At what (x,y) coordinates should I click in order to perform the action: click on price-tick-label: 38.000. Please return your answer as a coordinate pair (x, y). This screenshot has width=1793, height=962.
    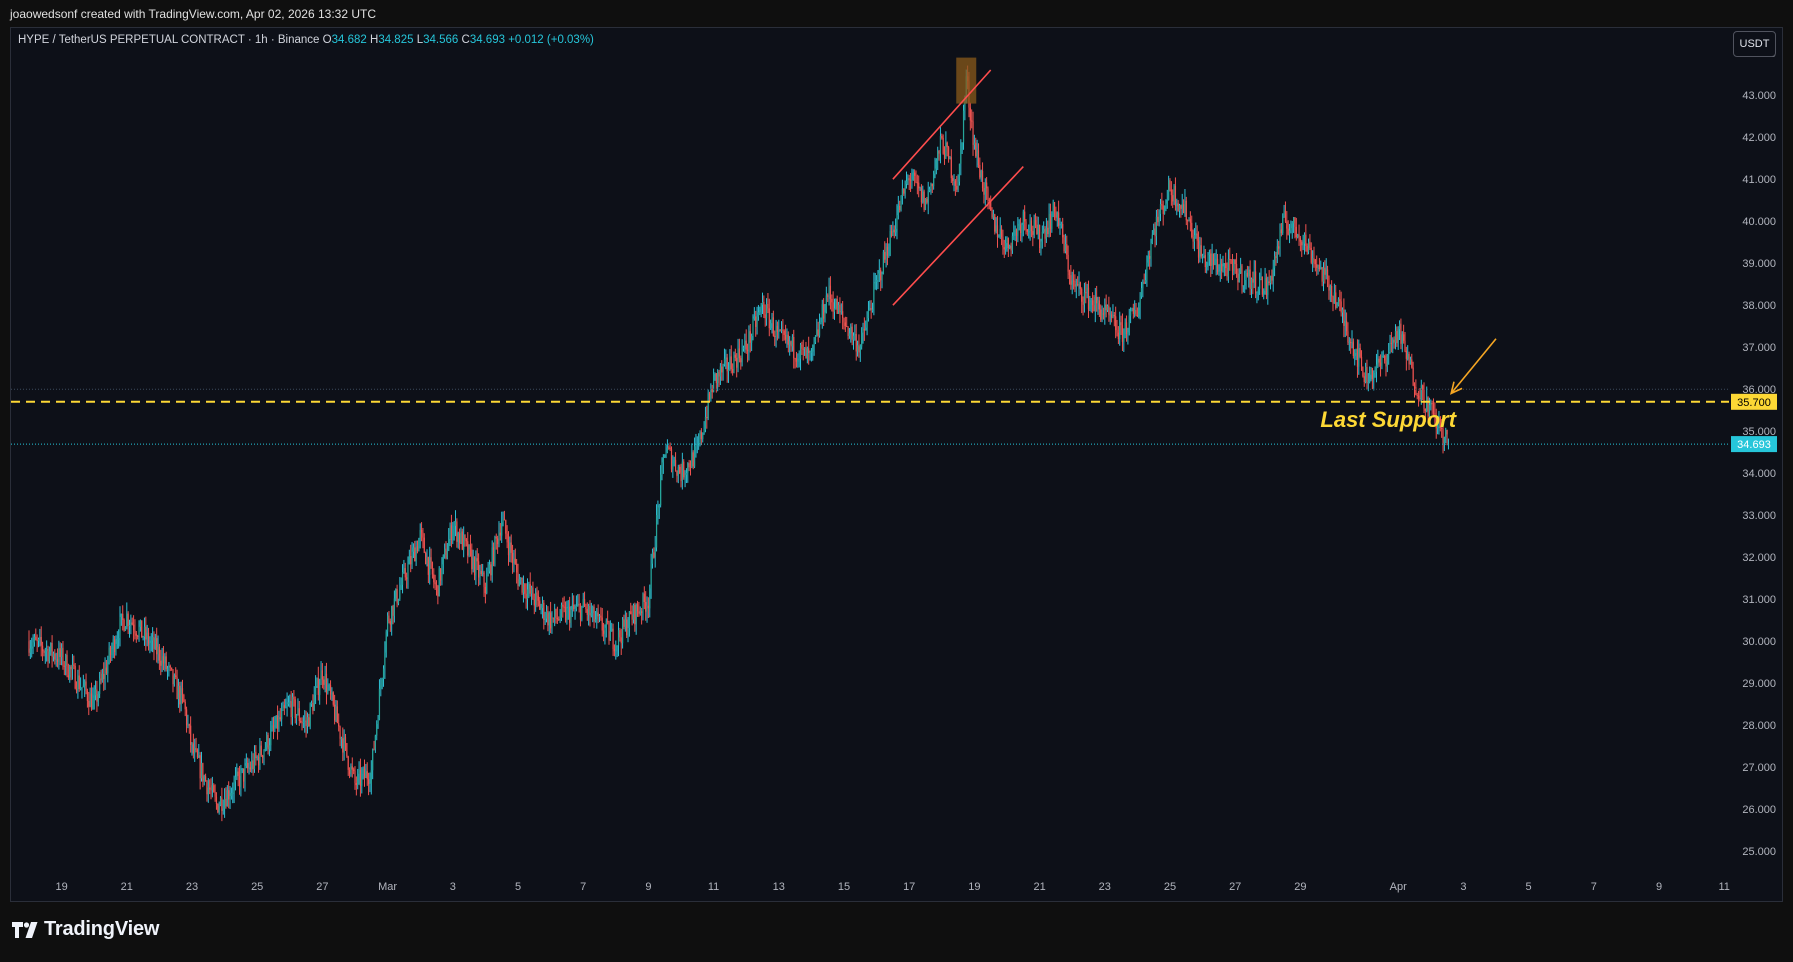
    Looking at the image, I should click on (1759, 306).